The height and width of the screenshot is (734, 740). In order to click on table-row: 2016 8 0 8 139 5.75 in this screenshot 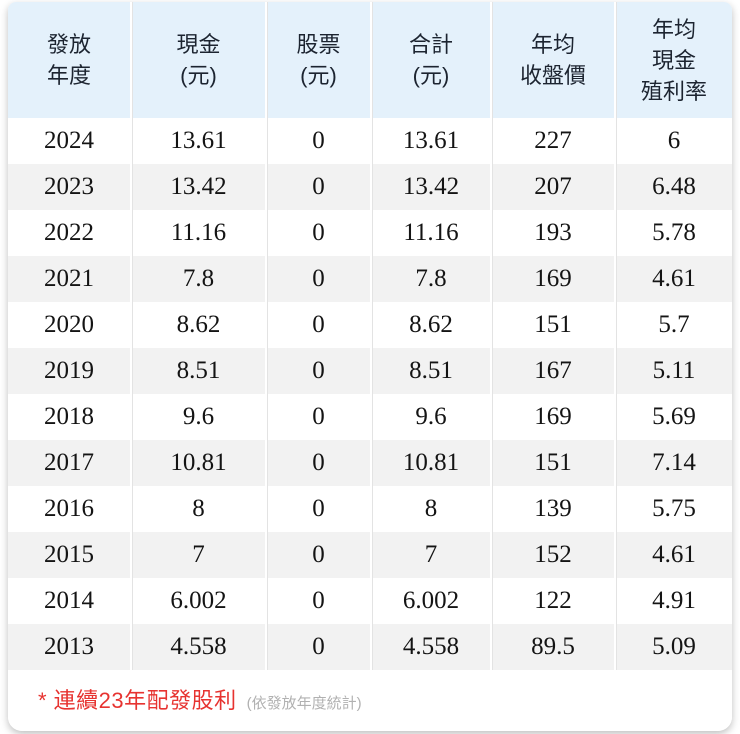, I will do `click(370, 509)`.